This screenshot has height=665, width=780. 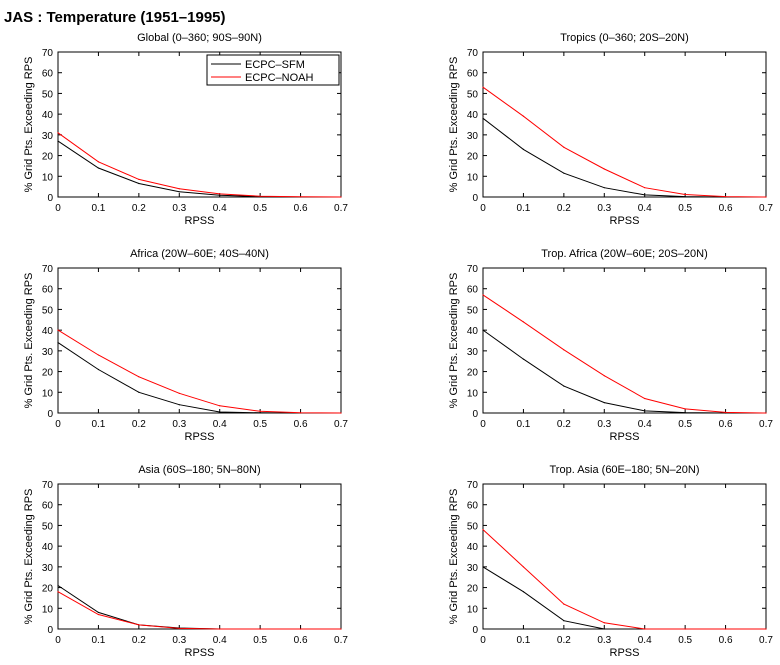 I want to click on chart-title: Global (0–360; 90S–90N), so click(x=199, y=38).